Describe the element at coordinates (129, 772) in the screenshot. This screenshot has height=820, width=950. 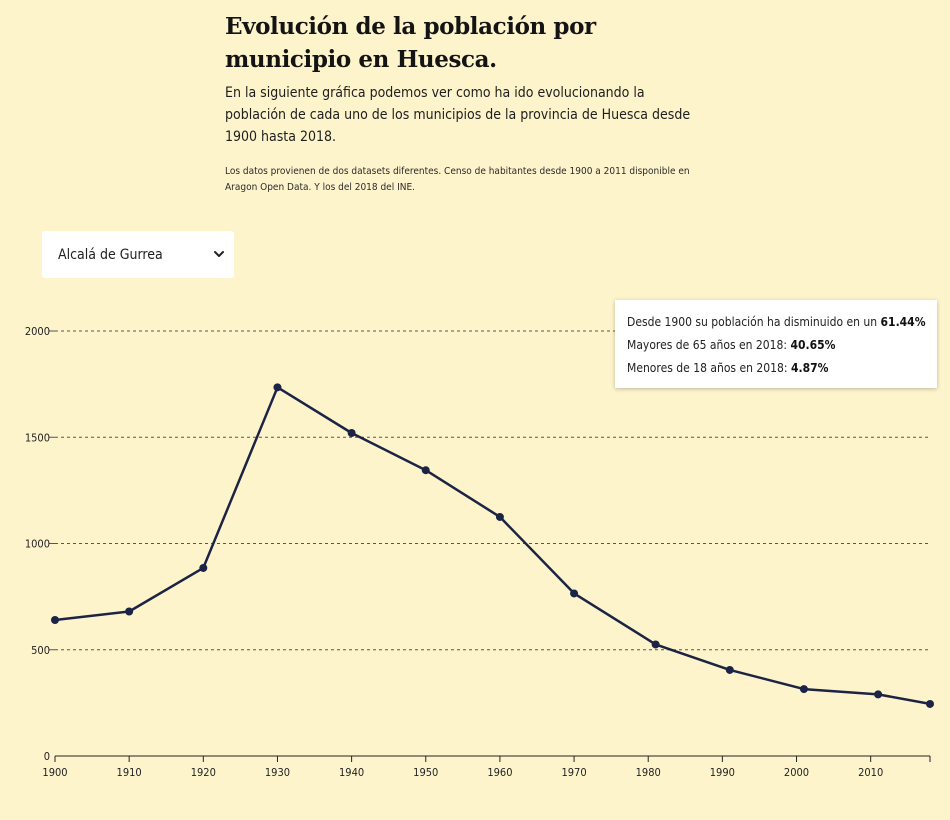
I see `x-tick-label-1910: 1910` at that location.